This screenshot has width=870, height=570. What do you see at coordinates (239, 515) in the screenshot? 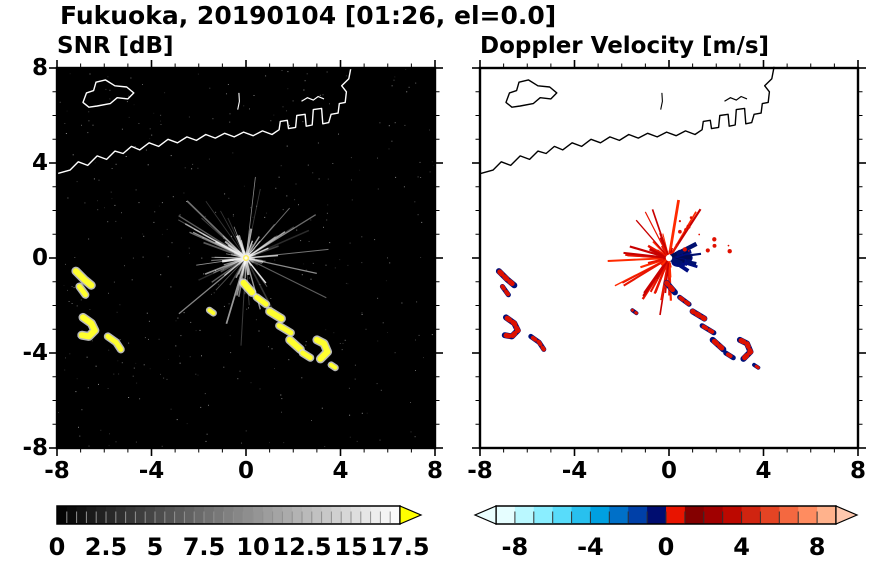
I see `snr-colorbar` at bounding box center [239, 515].